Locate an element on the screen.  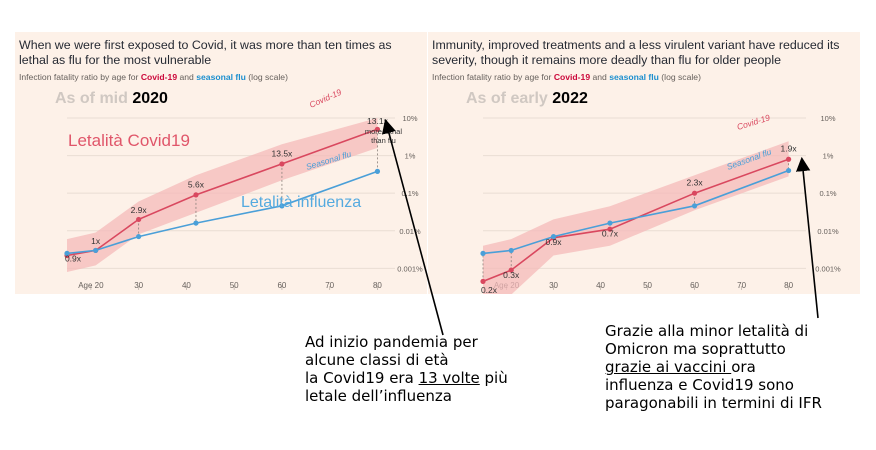
ratio-label: 2.9x is located at coordinates (139, 210).